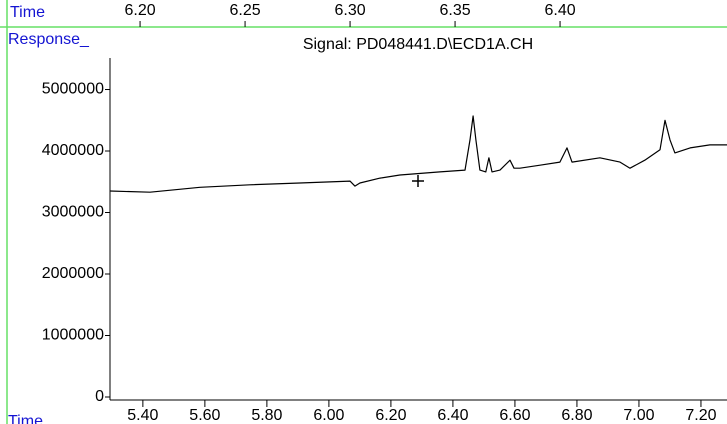  What do you see at coordinates (244, 10) in the screenshot?
I see `top-tick-label: 6.25` at bounding box center [244, 10].